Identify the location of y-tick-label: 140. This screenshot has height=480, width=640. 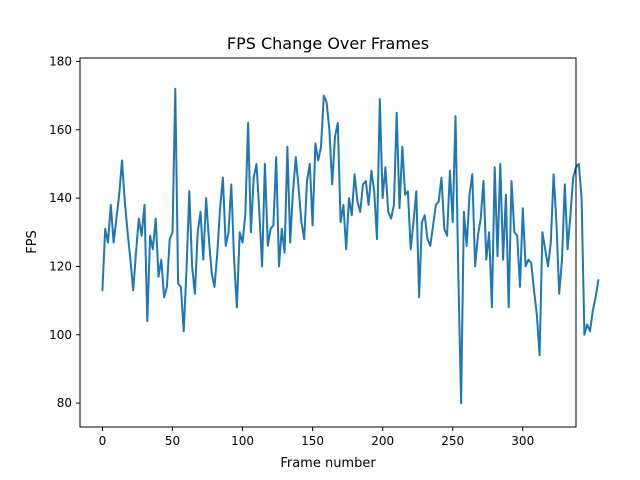
(60, 198).